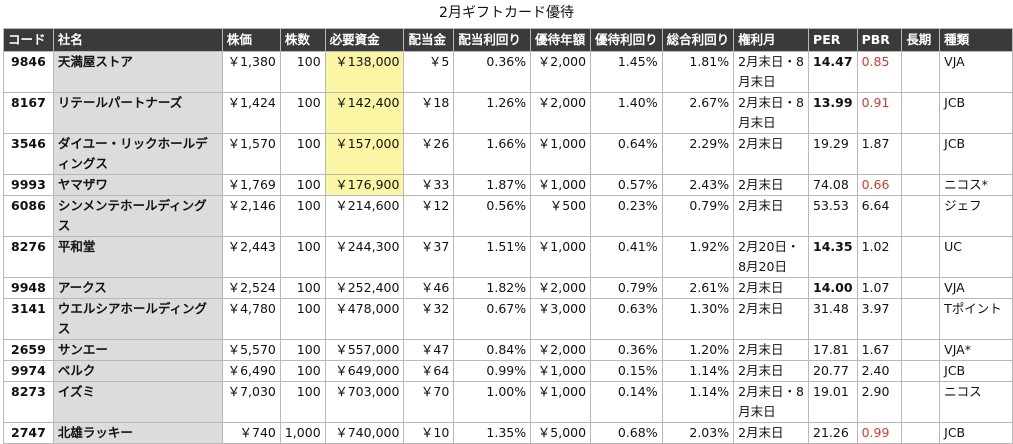 The image size is (1013, 444). What do you see at coordinates (879, 319) in the screenshot?
I see `cell-pbr: 3.97` at bounding box center [879, 319].